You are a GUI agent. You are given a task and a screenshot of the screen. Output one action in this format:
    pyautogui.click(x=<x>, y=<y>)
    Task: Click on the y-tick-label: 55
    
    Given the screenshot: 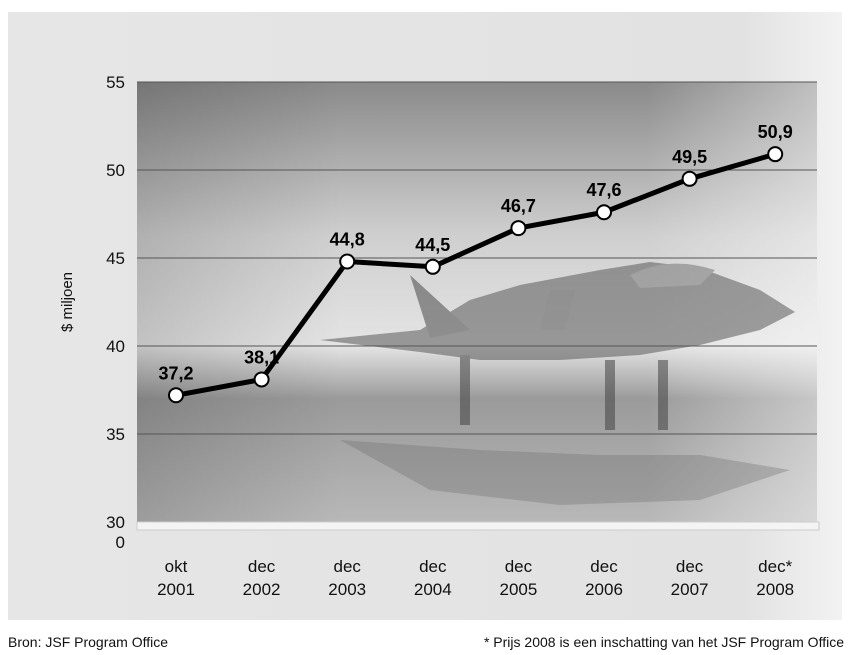 What is the action you would take?
    pyautogui.click(x=115, y=82)
    